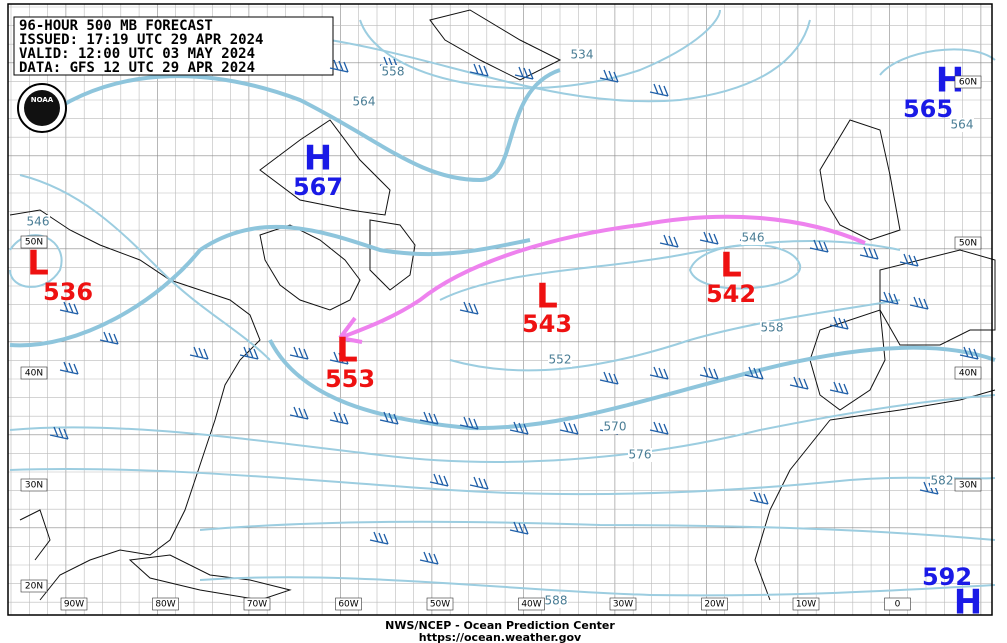 Image resolution: width=1007 pixels, height=643 pixels. I want to click on coord-label: 30W, so click(623, 605).